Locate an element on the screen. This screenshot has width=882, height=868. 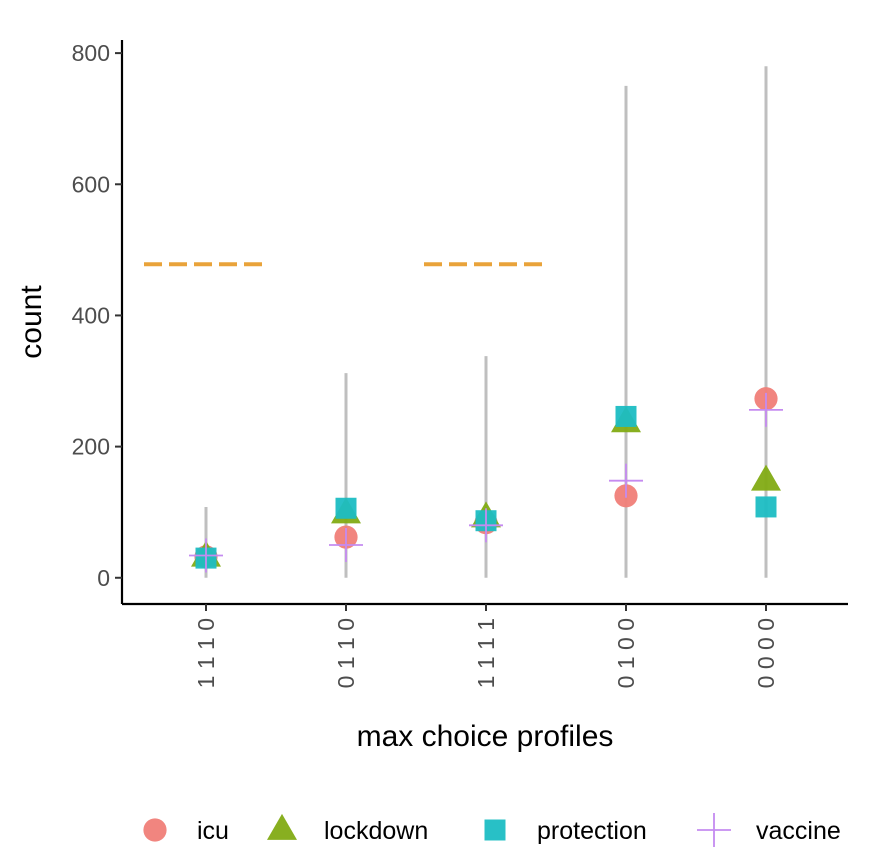
x-tick-label: 1 1 1 0 is located at coordinates (206, 653).